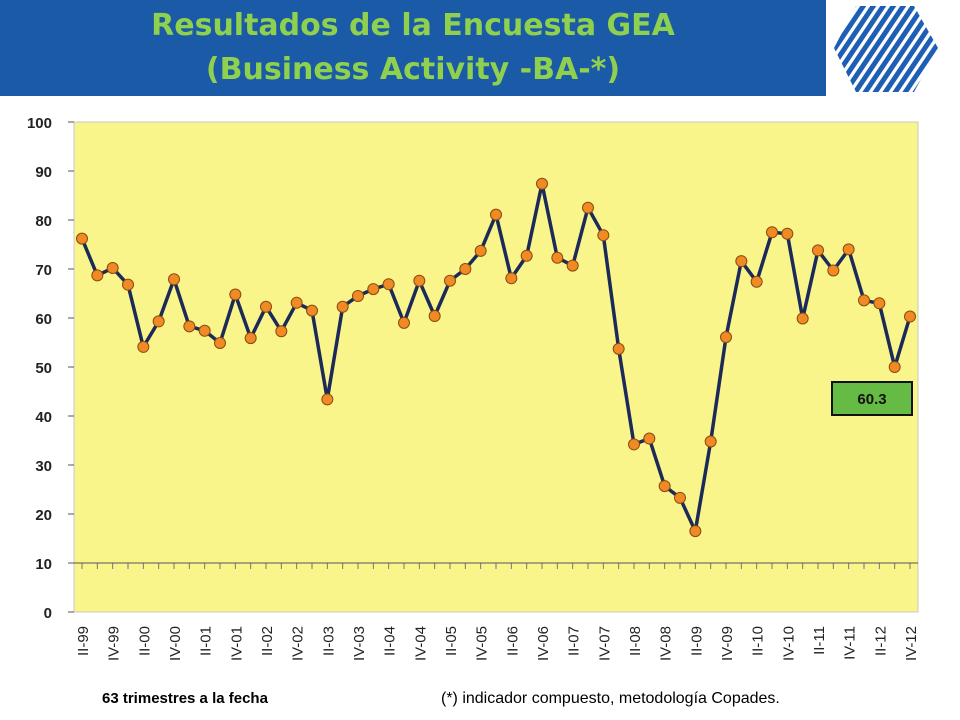  I want to click on trimester-count-note: 63 trimestres a la fecha, so click(185, 698).